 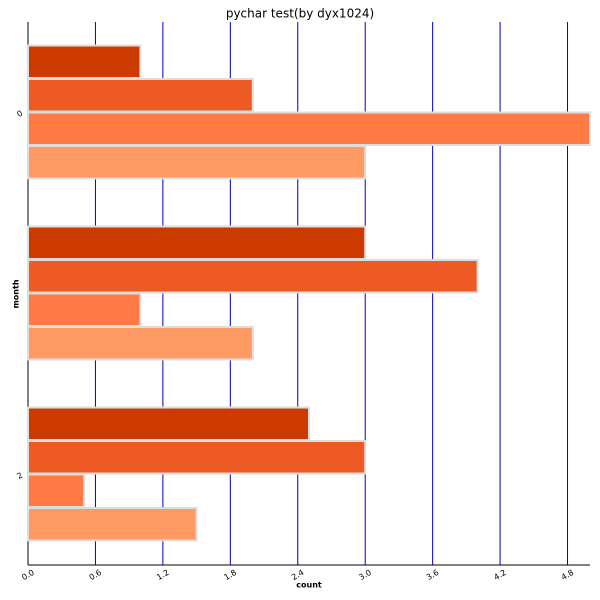 What do you see at coordinates (433, 575) in the screenshot?
I see `x-tick-label: 3.6` at bounding box center [433, 575].